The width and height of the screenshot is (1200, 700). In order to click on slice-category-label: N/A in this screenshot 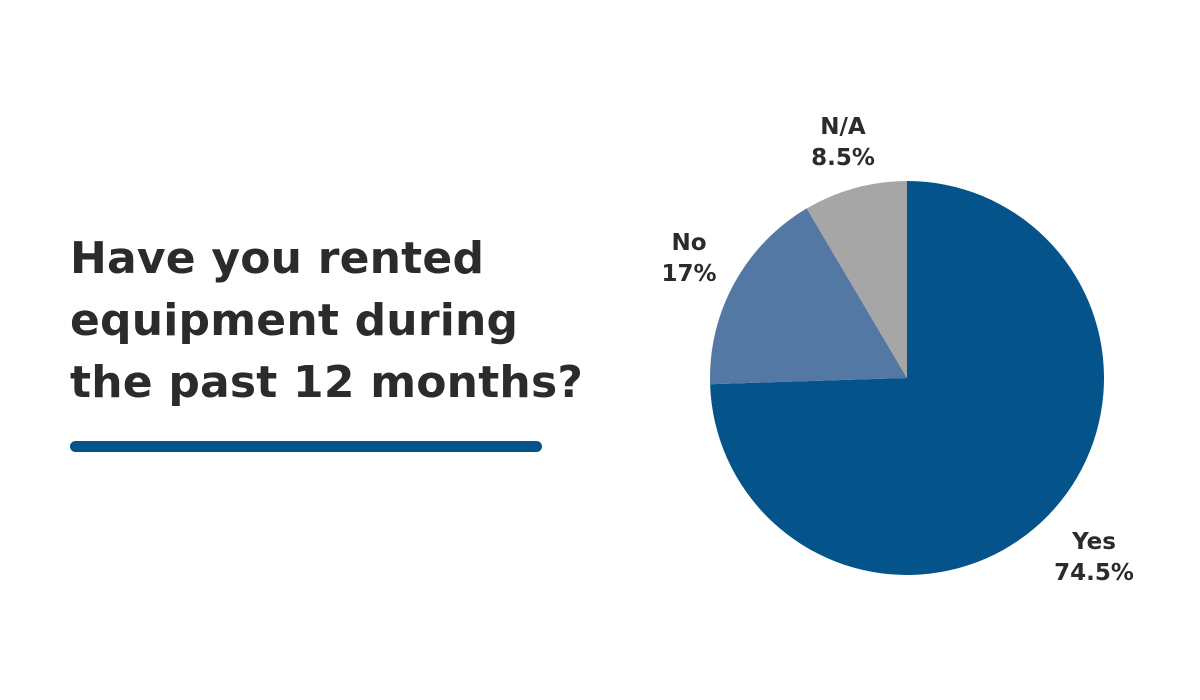, I will do `click(843, 127)`.